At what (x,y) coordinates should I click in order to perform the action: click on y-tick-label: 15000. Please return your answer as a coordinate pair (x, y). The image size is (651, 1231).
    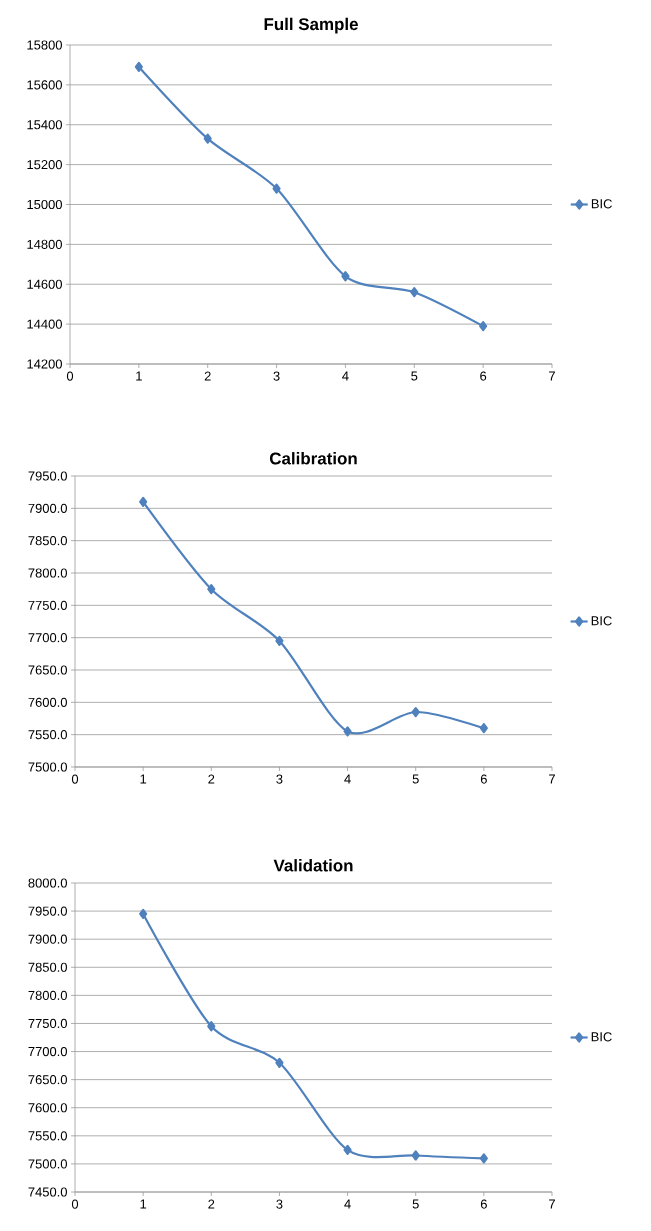
    Looking at the image, I should click on (44, 204).